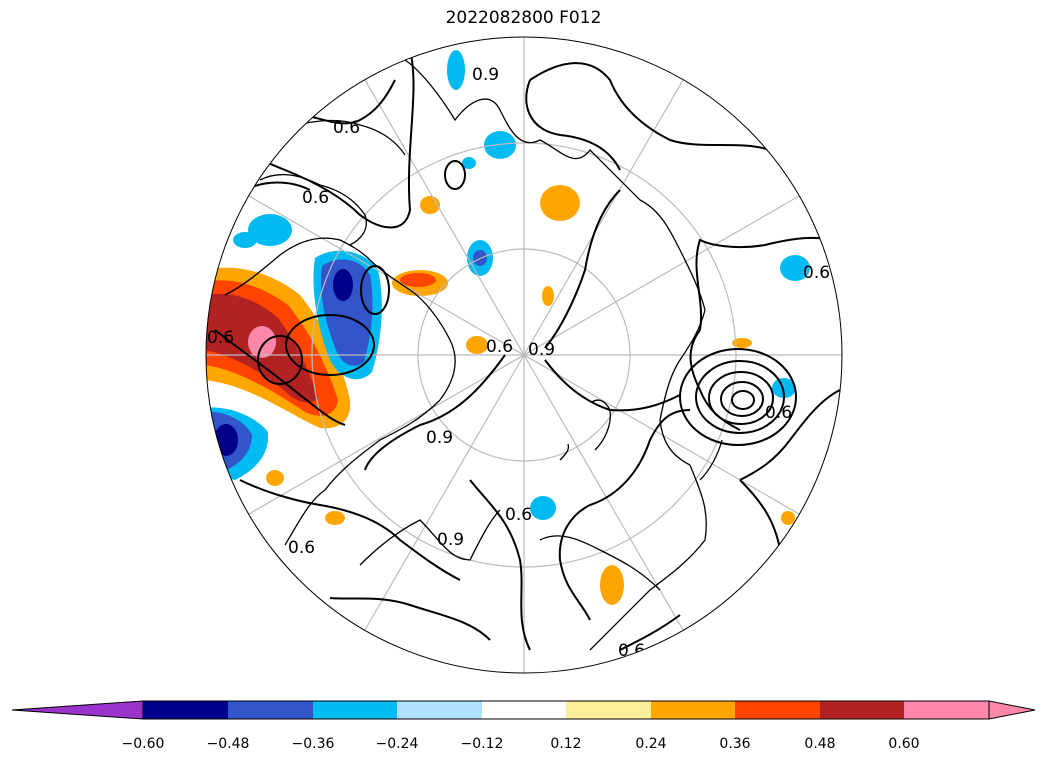 This screenshot has height=763, width=1047. Describe the element at coordinates (77, 710) in the screenshot. I see `colorbar-extend-low` at that location.